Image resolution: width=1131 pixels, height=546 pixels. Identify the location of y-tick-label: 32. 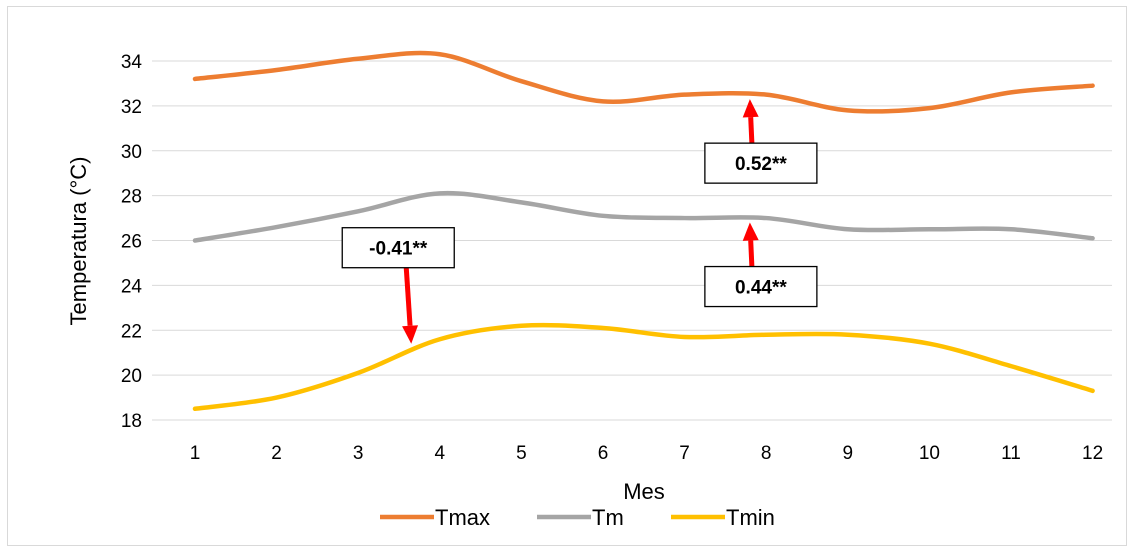
(131, 107).